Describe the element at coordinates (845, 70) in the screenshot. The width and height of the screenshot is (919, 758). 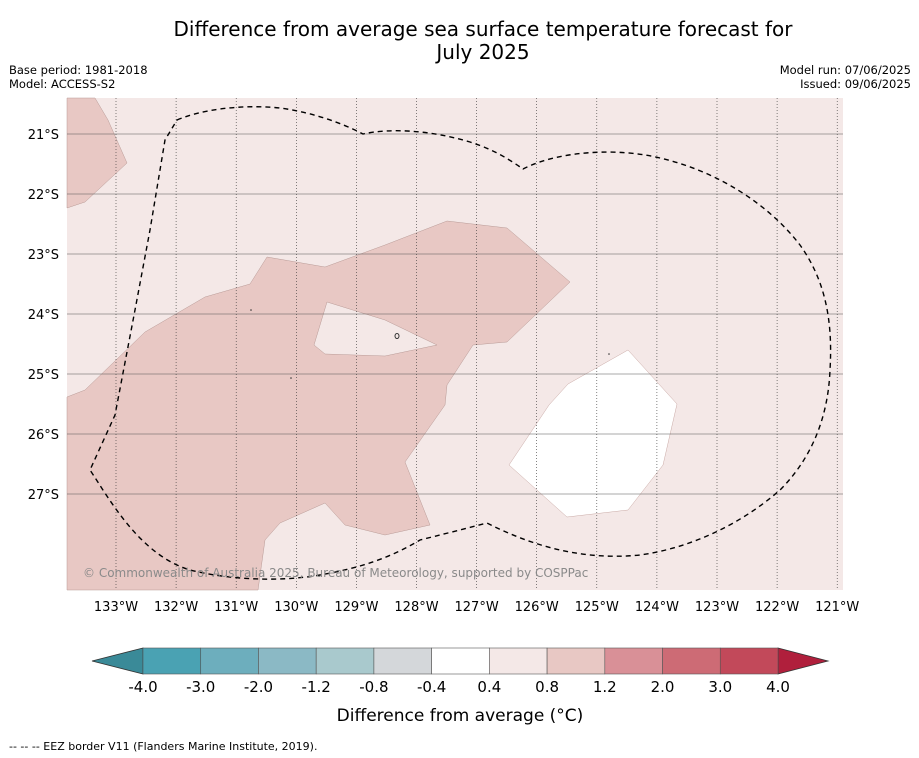
I see `model-run-text: Model run: 07/06/2025` at that location.